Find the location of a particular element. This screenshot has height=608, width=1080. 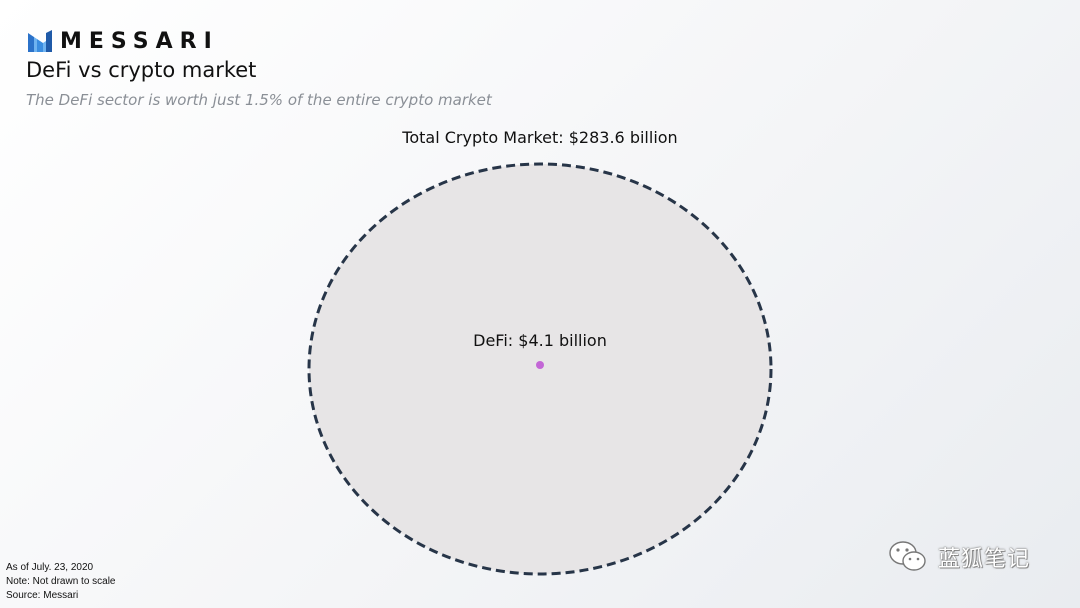

footnote-date: As of July. 23, 2020 is located at coordinates (50, 567).